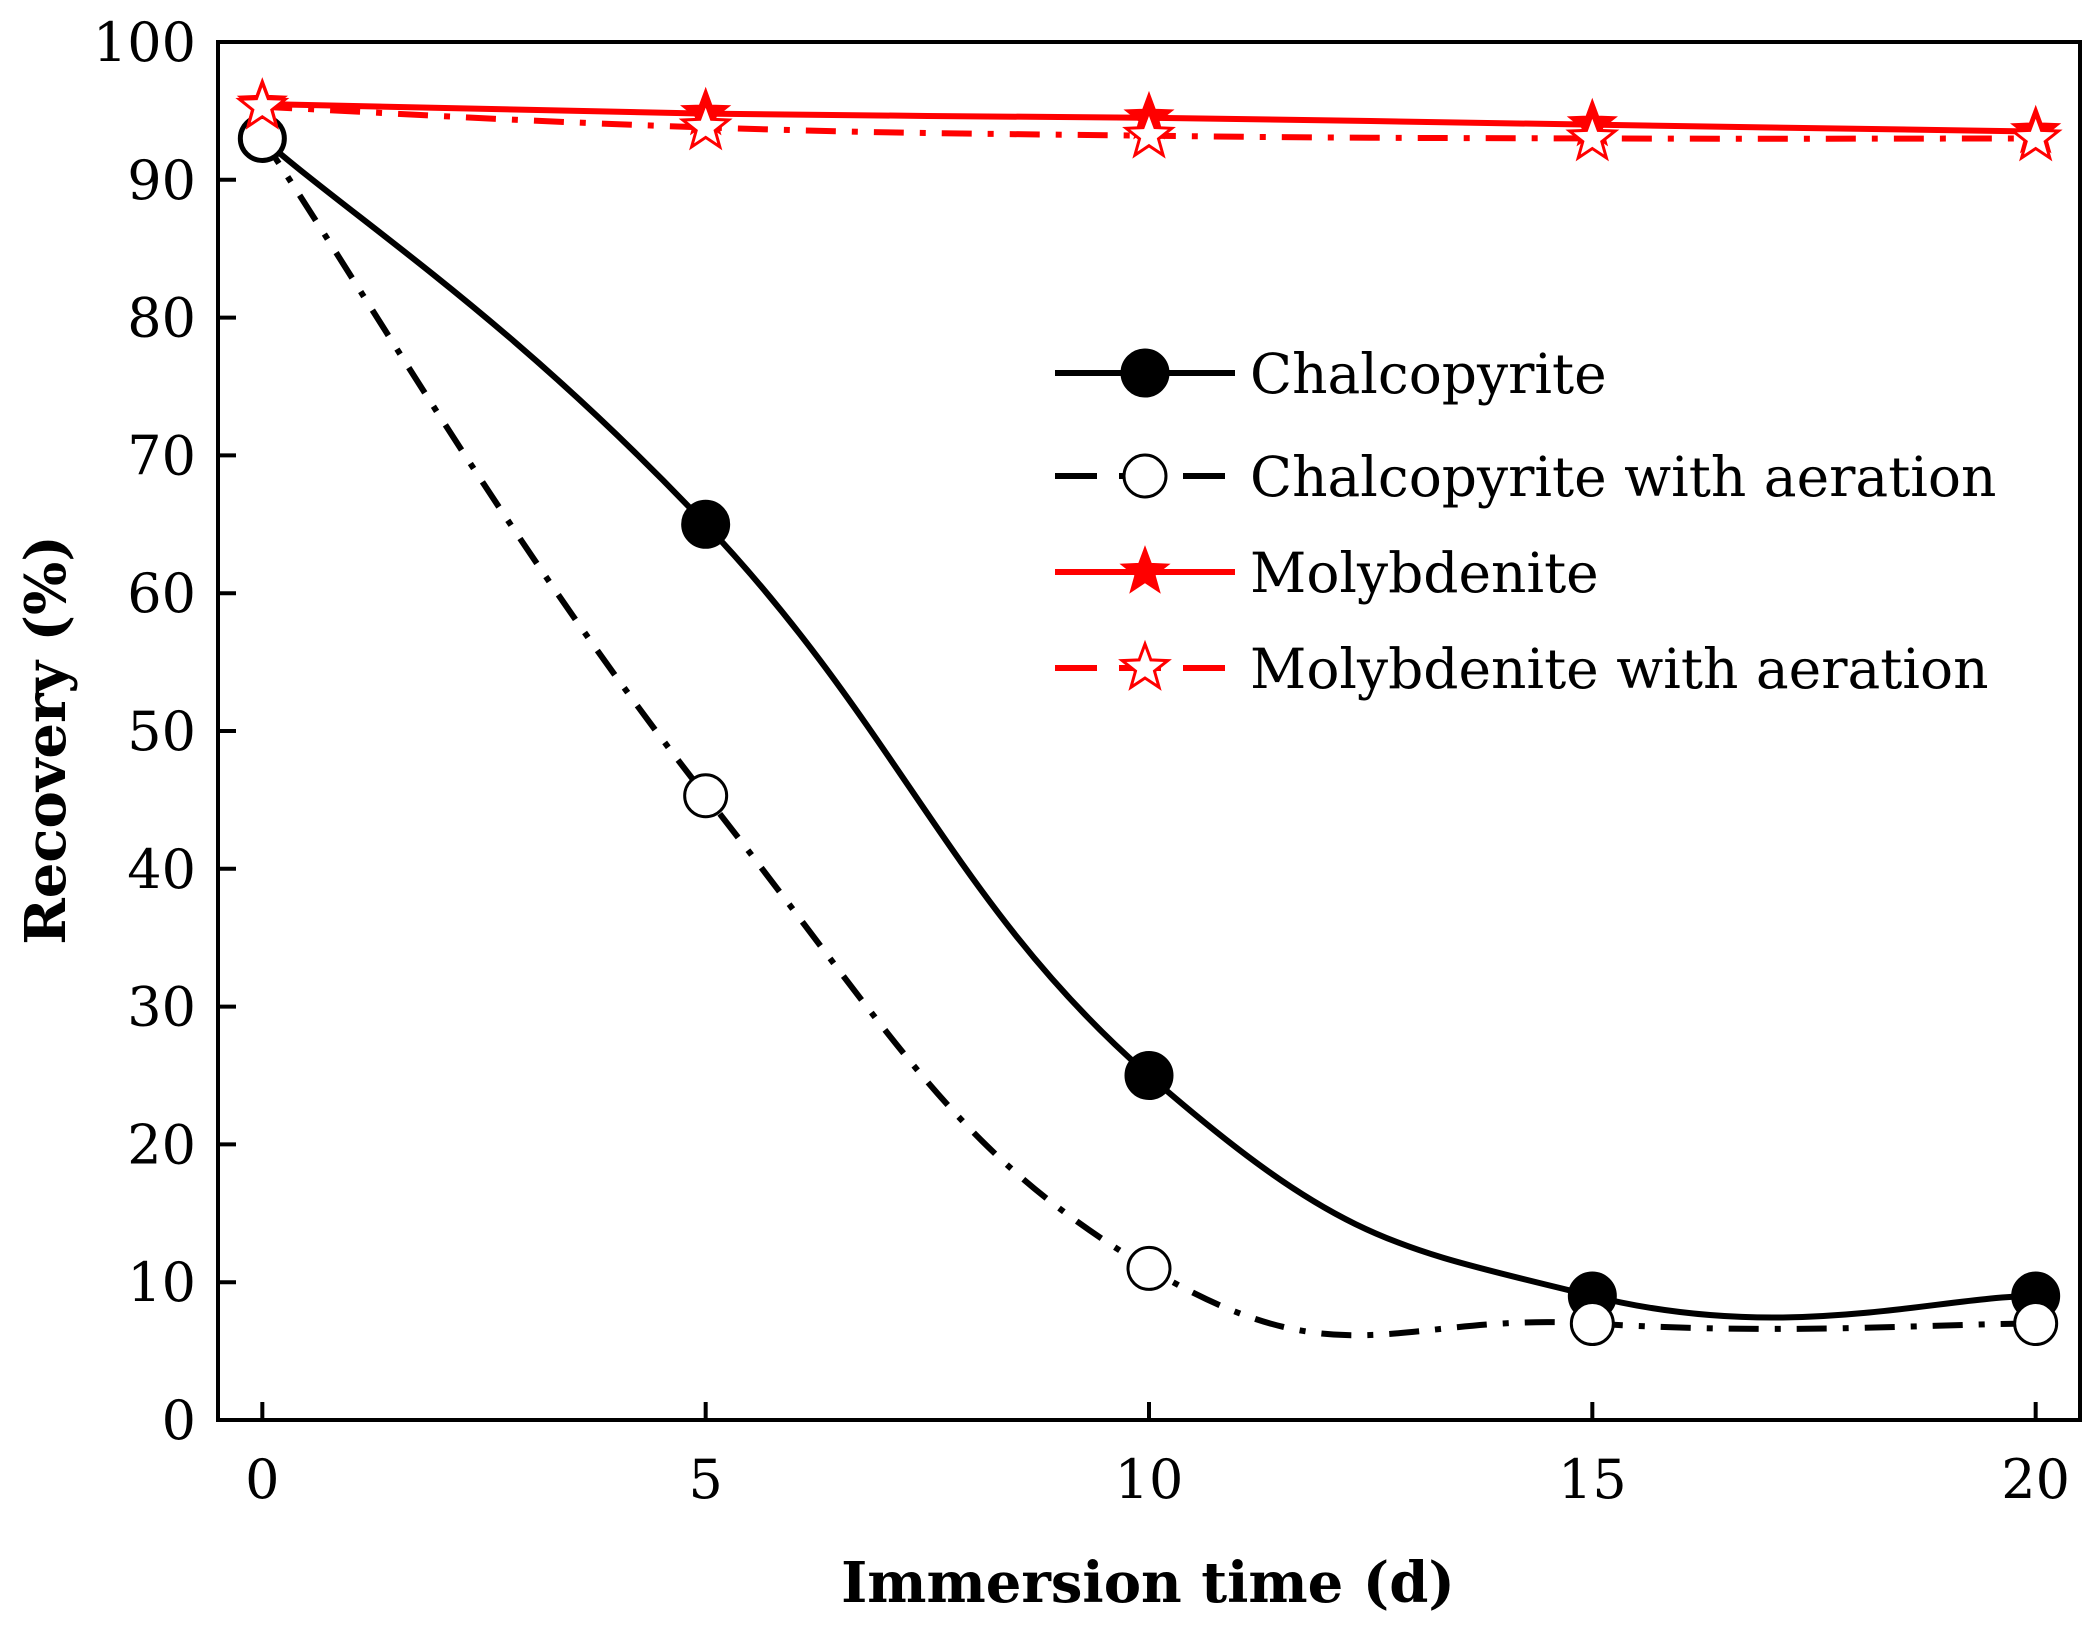 The image size is (2098, 1625). I want to click on x-tick-label: 5, so click(705, 1479).